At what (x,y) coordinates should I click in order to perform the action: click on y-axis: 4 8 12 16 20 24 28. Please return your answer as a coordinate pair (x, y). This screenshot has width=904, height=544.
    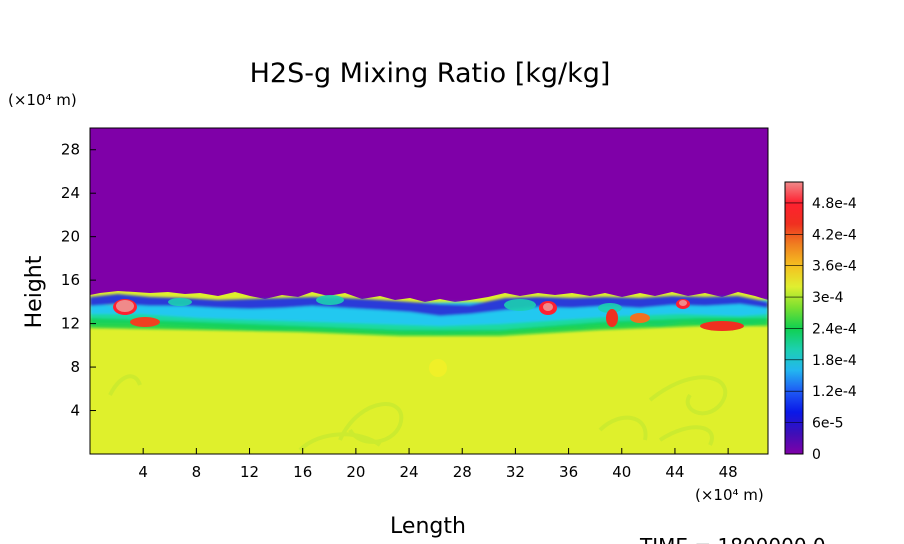
    Looking at the image, I should click on (78, 280).